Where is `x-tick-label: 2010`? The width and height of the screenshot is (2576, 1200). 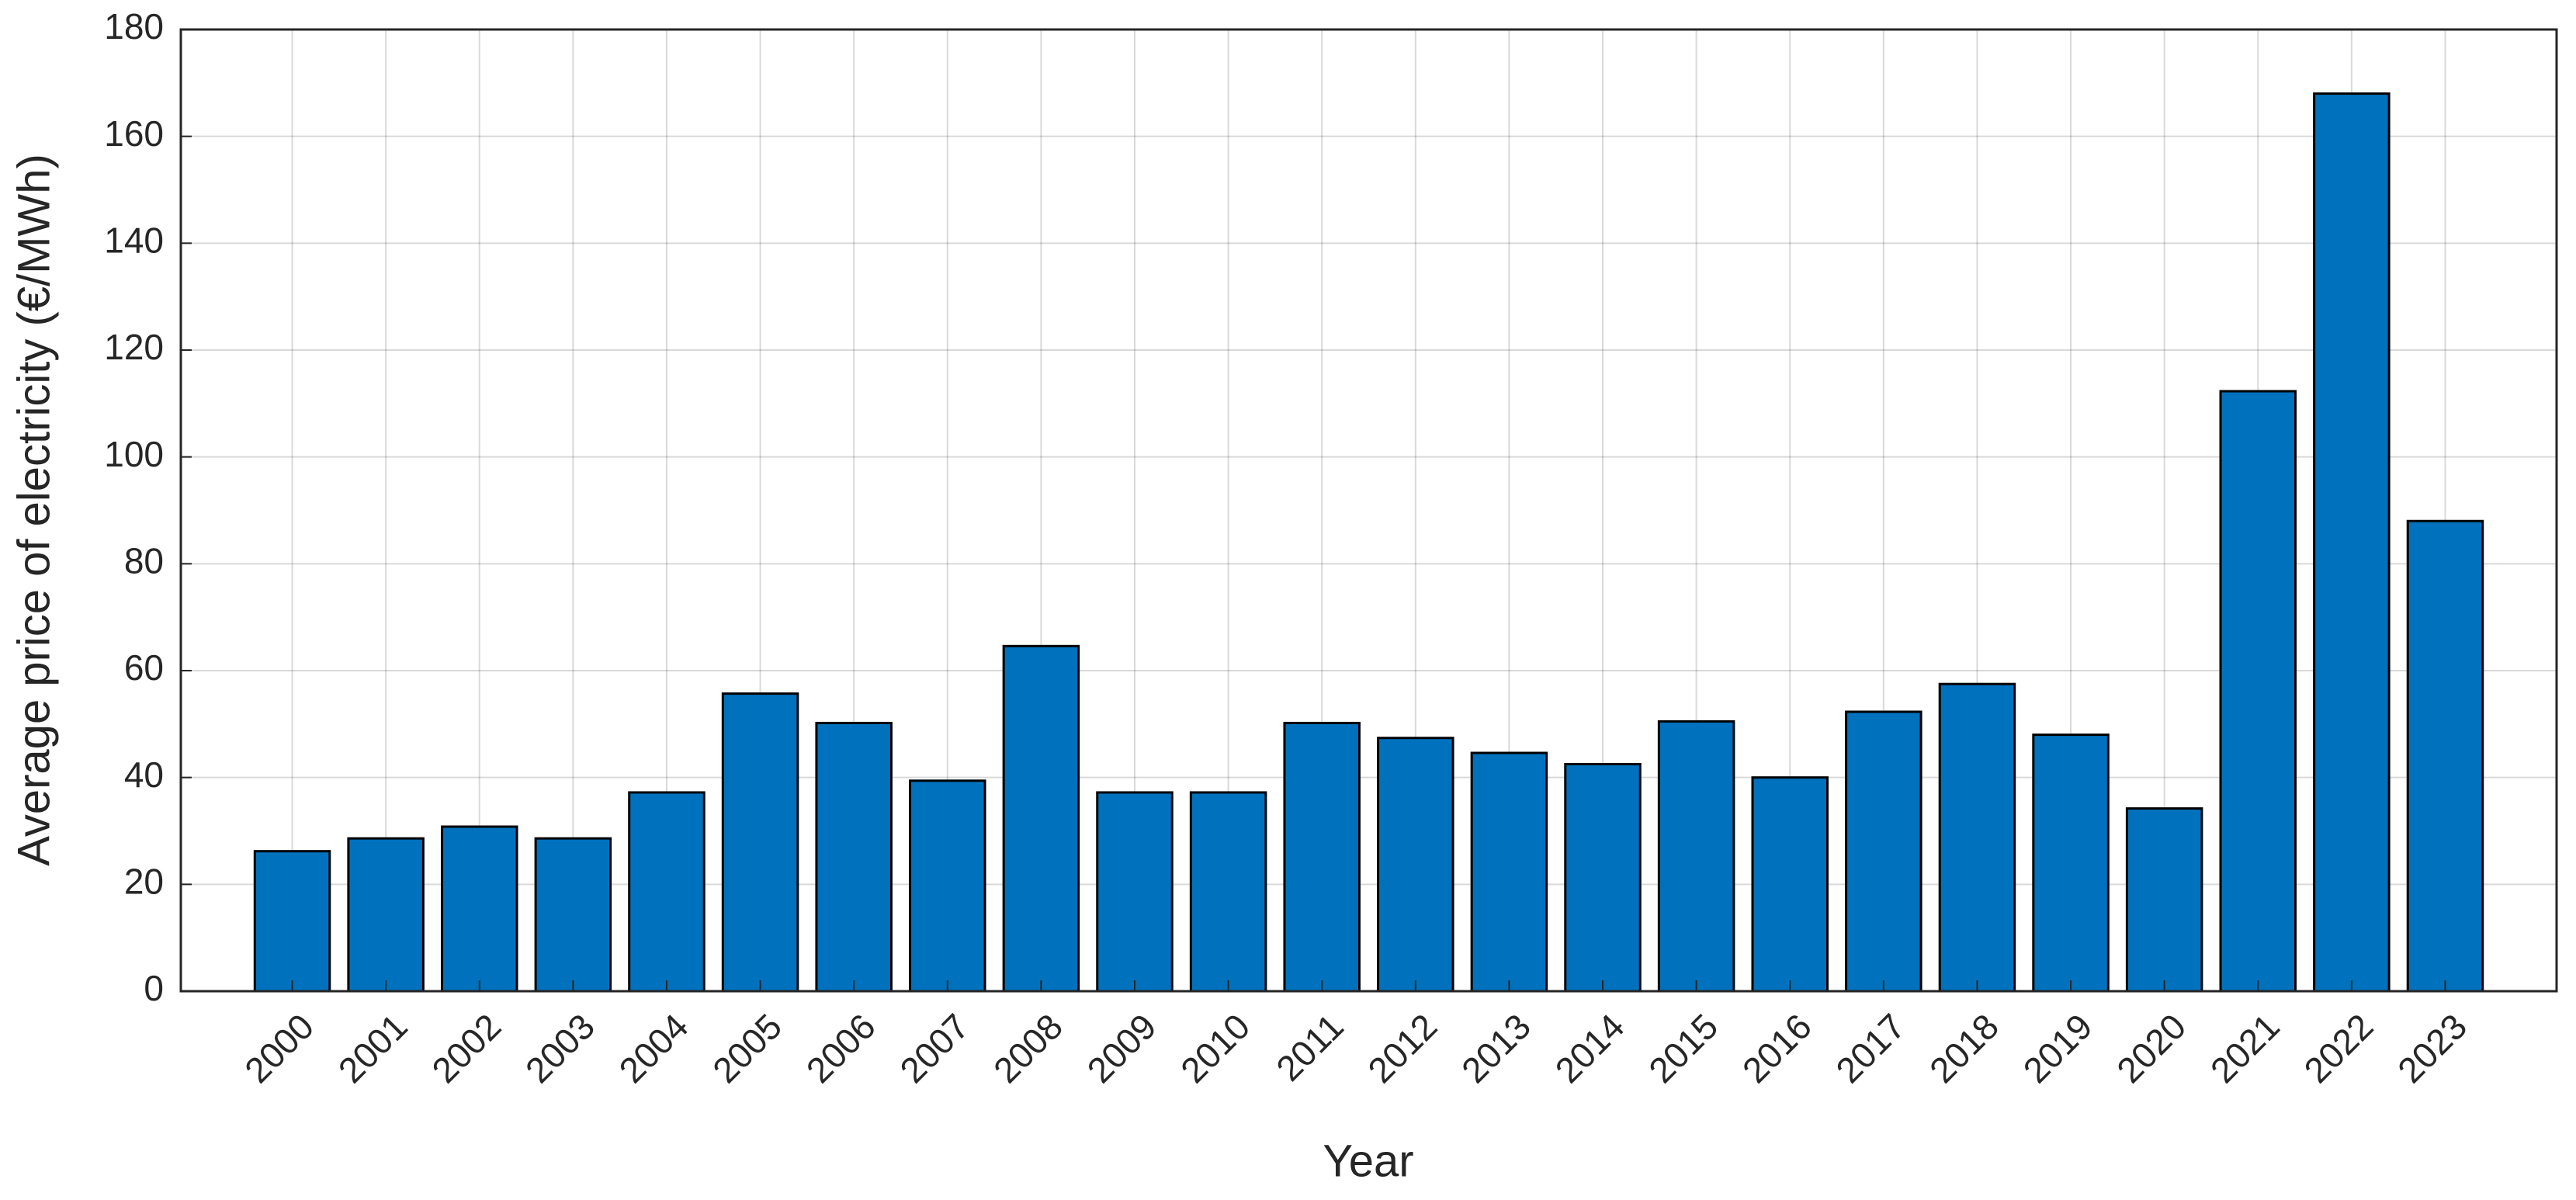
x-tick-label: 2010 is located at coordinates (1215, 1048).